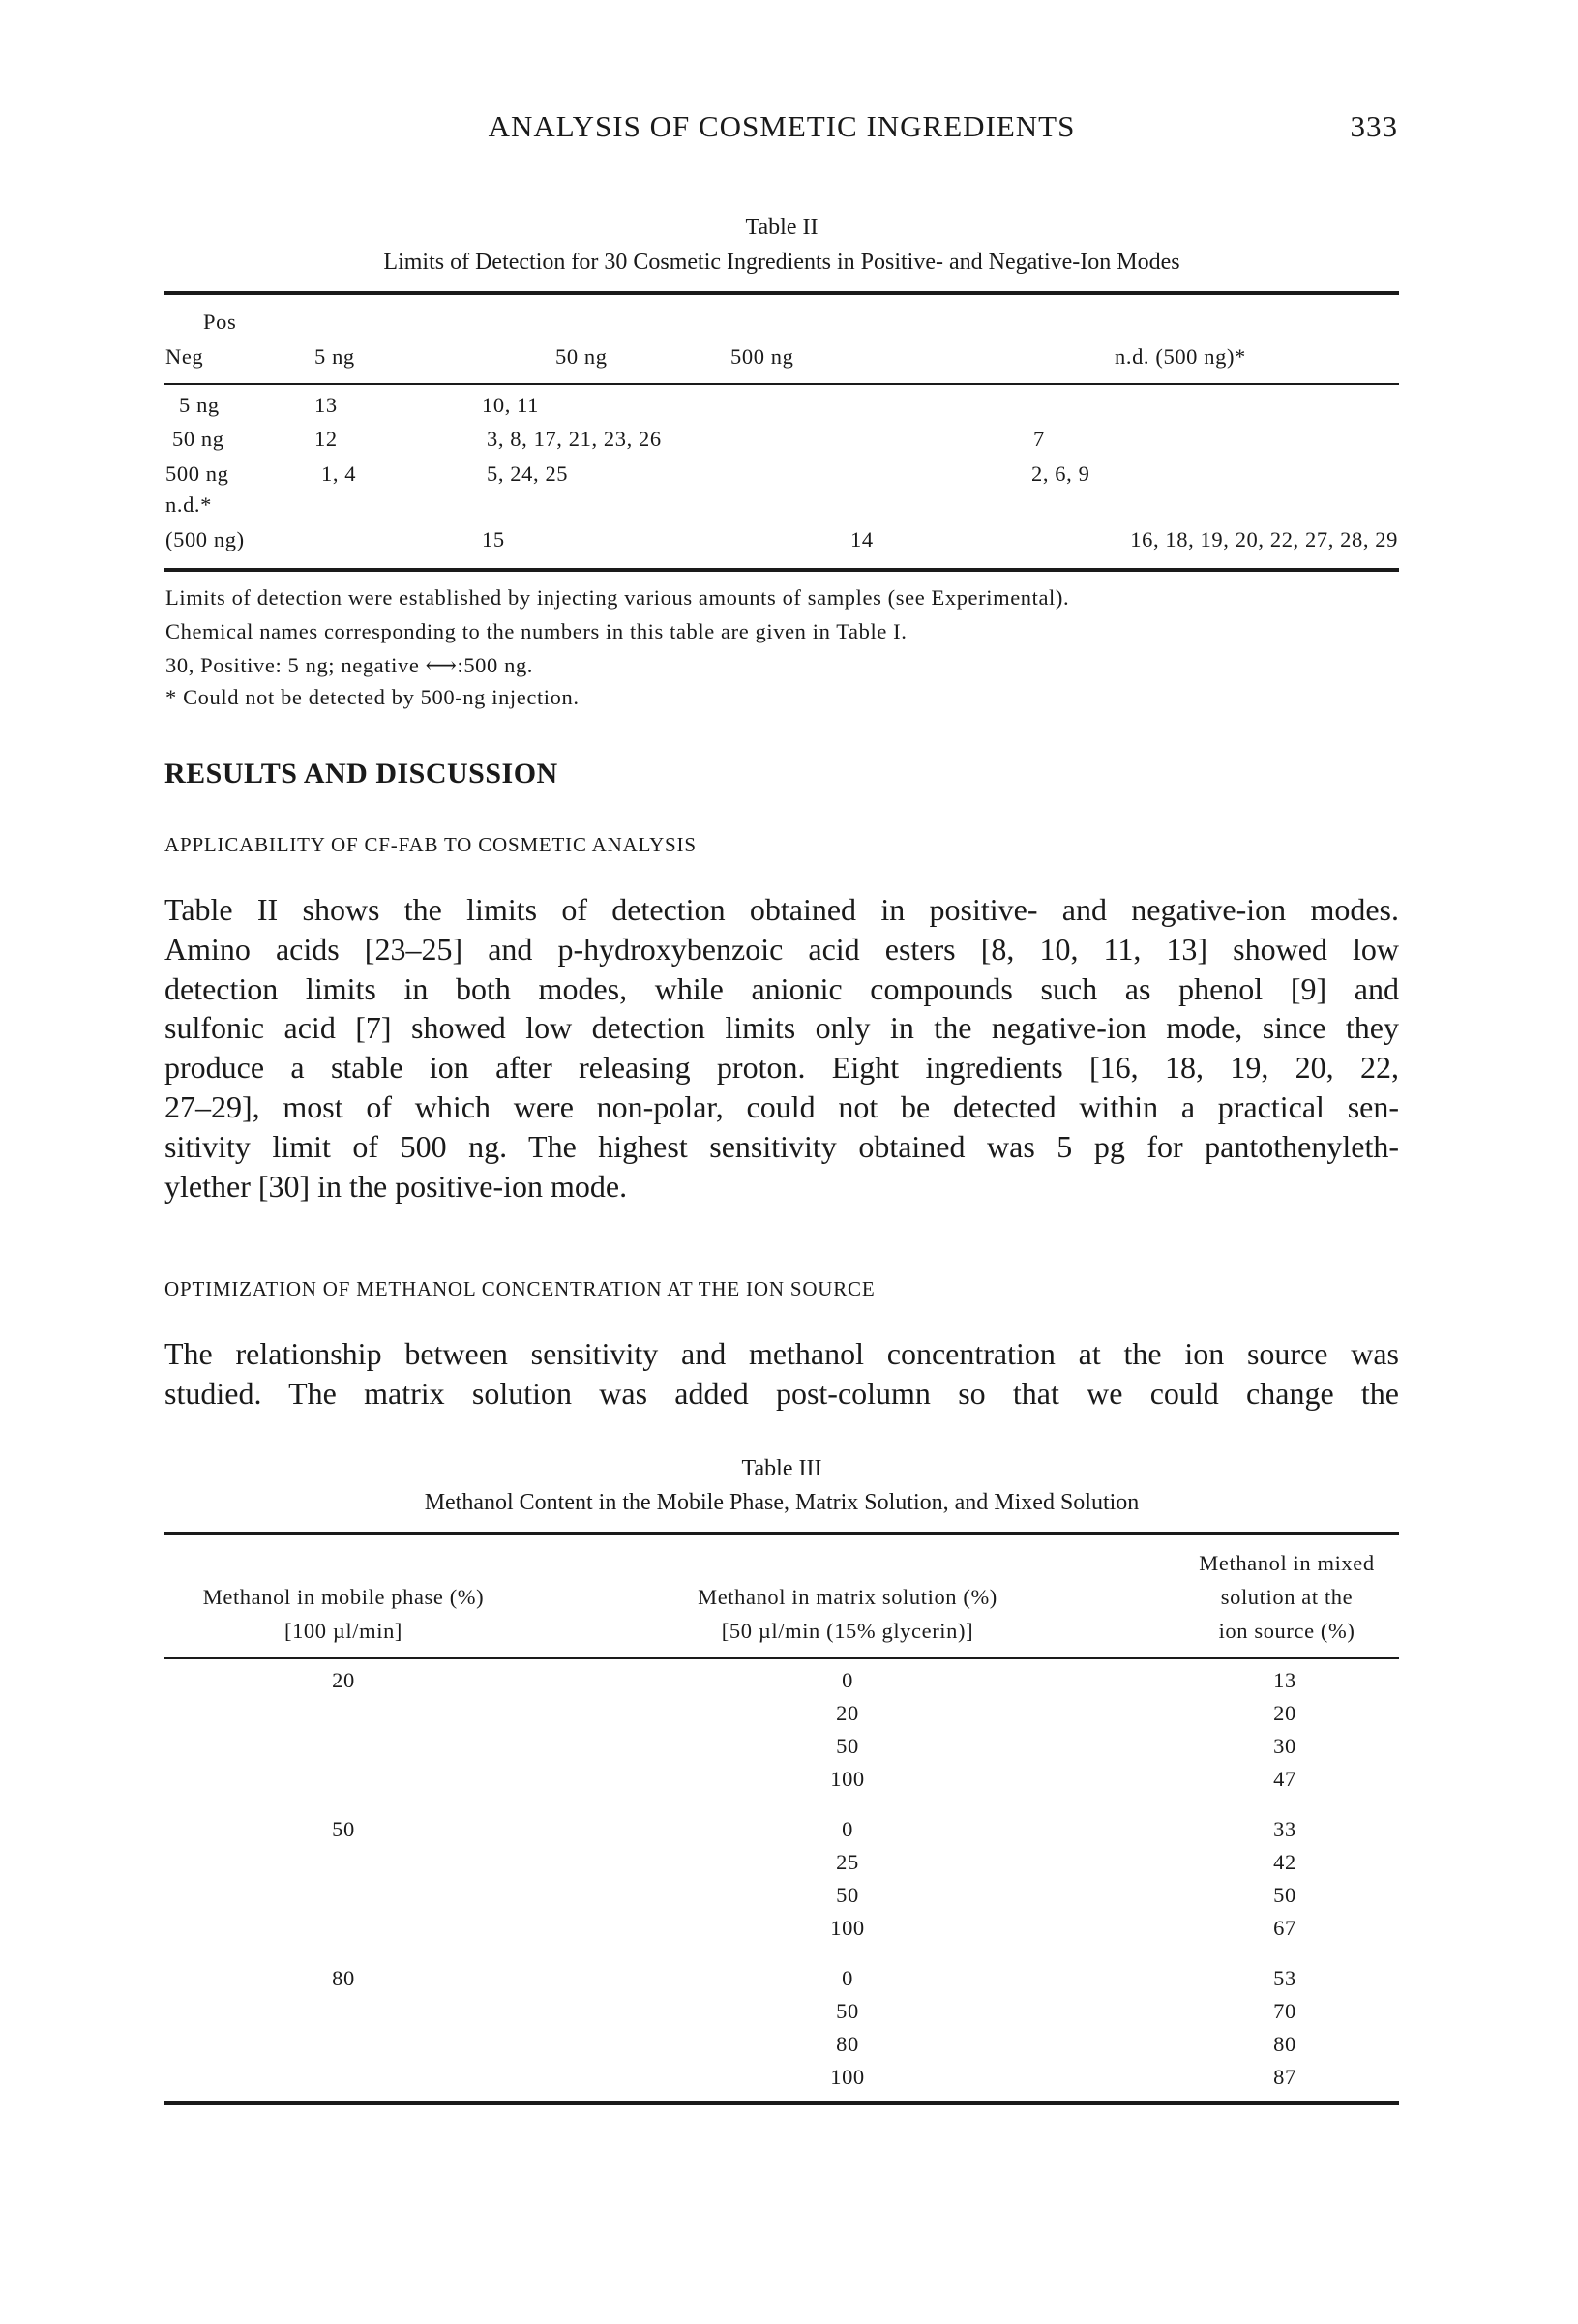 Image resolution: width=1578 pixels, height=2324 pixels. Describe the element at coordinates (1287, 1597) in the screenshot. I see `column-header: solution at the` at that location.